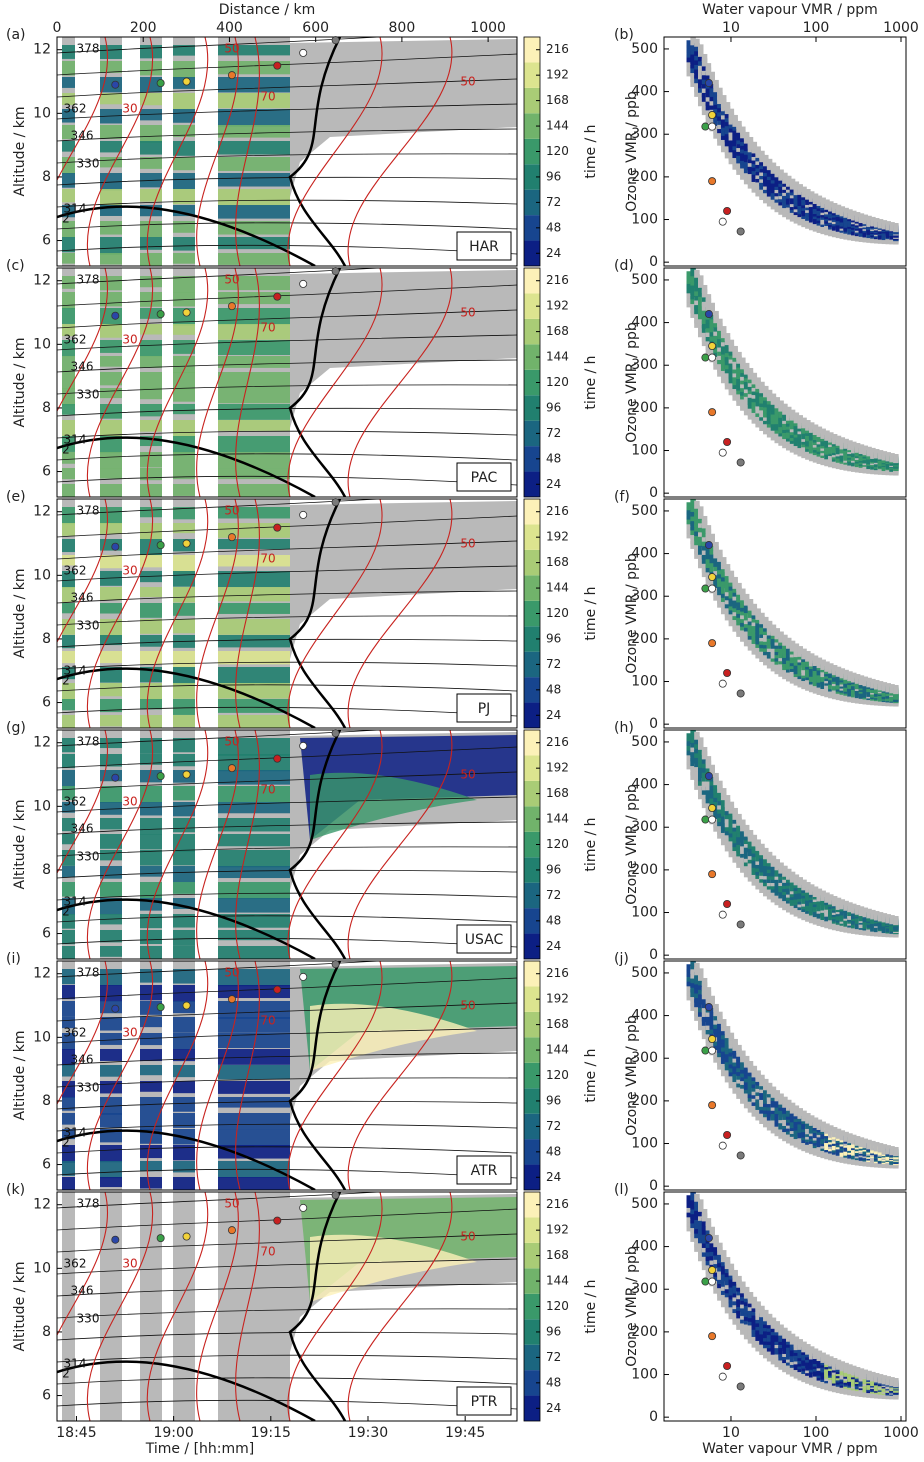 This screenshot has height=1462, width=924. What do you see at coordinates (644, 280) in the screenshot?
I see `y-tick-label: 500` at bounding box center [644, 280].